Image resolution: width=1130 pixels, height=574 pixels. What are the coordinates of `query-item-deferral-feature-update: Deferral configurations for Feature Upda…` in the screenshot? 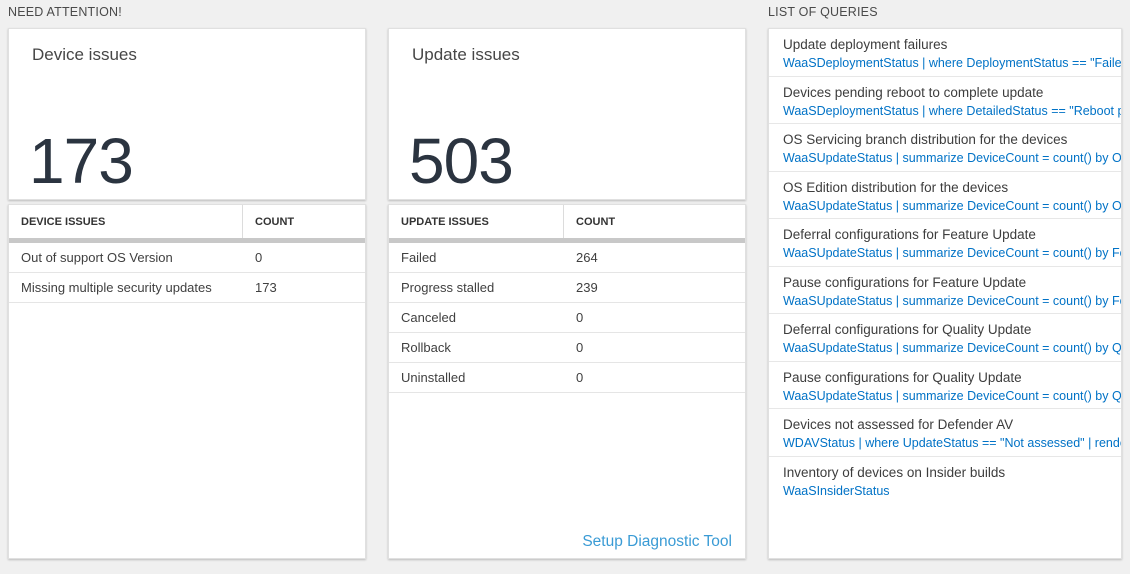 It's located at (945, 243).